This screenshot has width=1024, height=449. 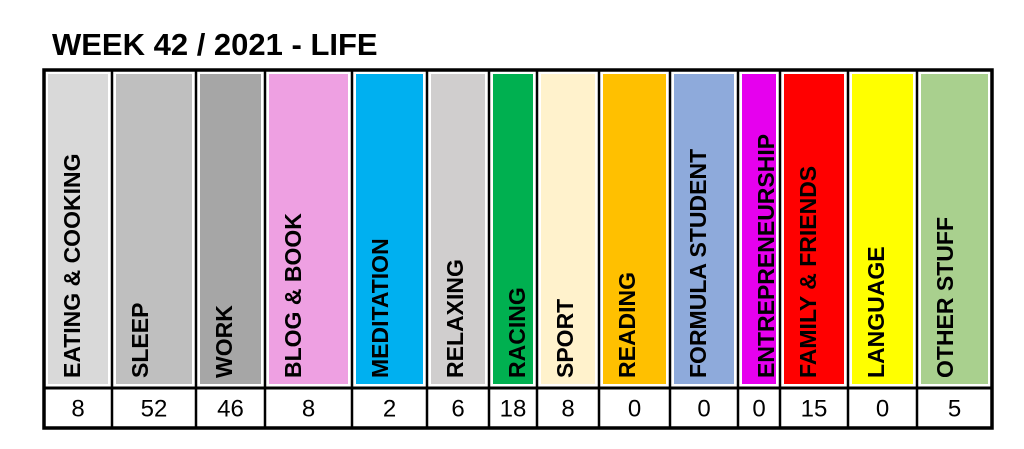 I want to click on category-label: ENTREPRENEURSHIP, so click(x=766, y=256).